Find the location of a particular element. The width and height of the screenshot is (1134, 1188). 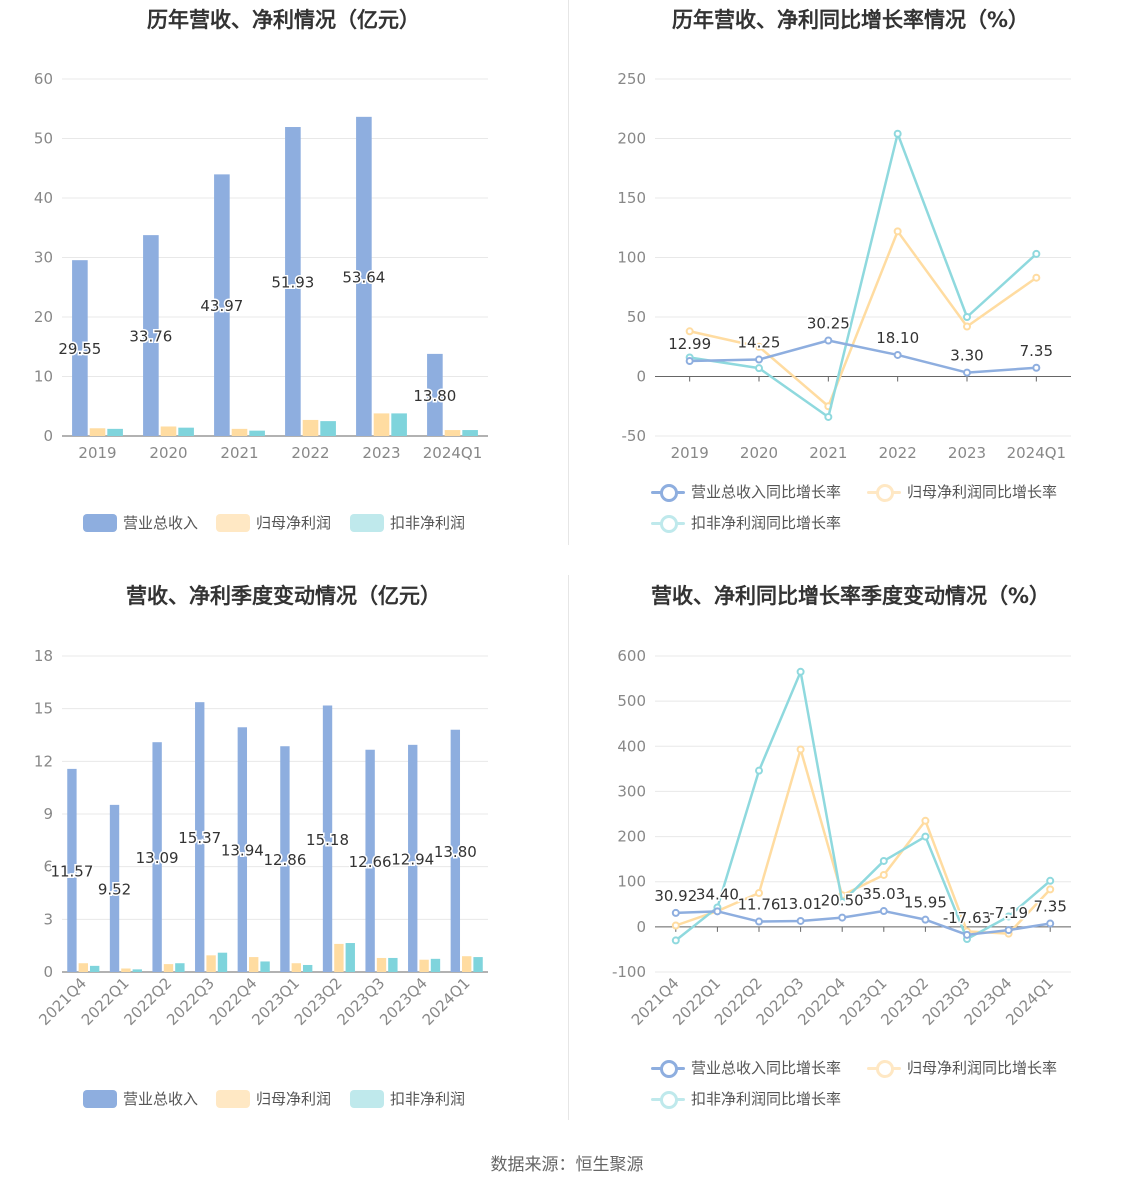

legend-swatch-parent-profit is located at coordinates (233, 522).